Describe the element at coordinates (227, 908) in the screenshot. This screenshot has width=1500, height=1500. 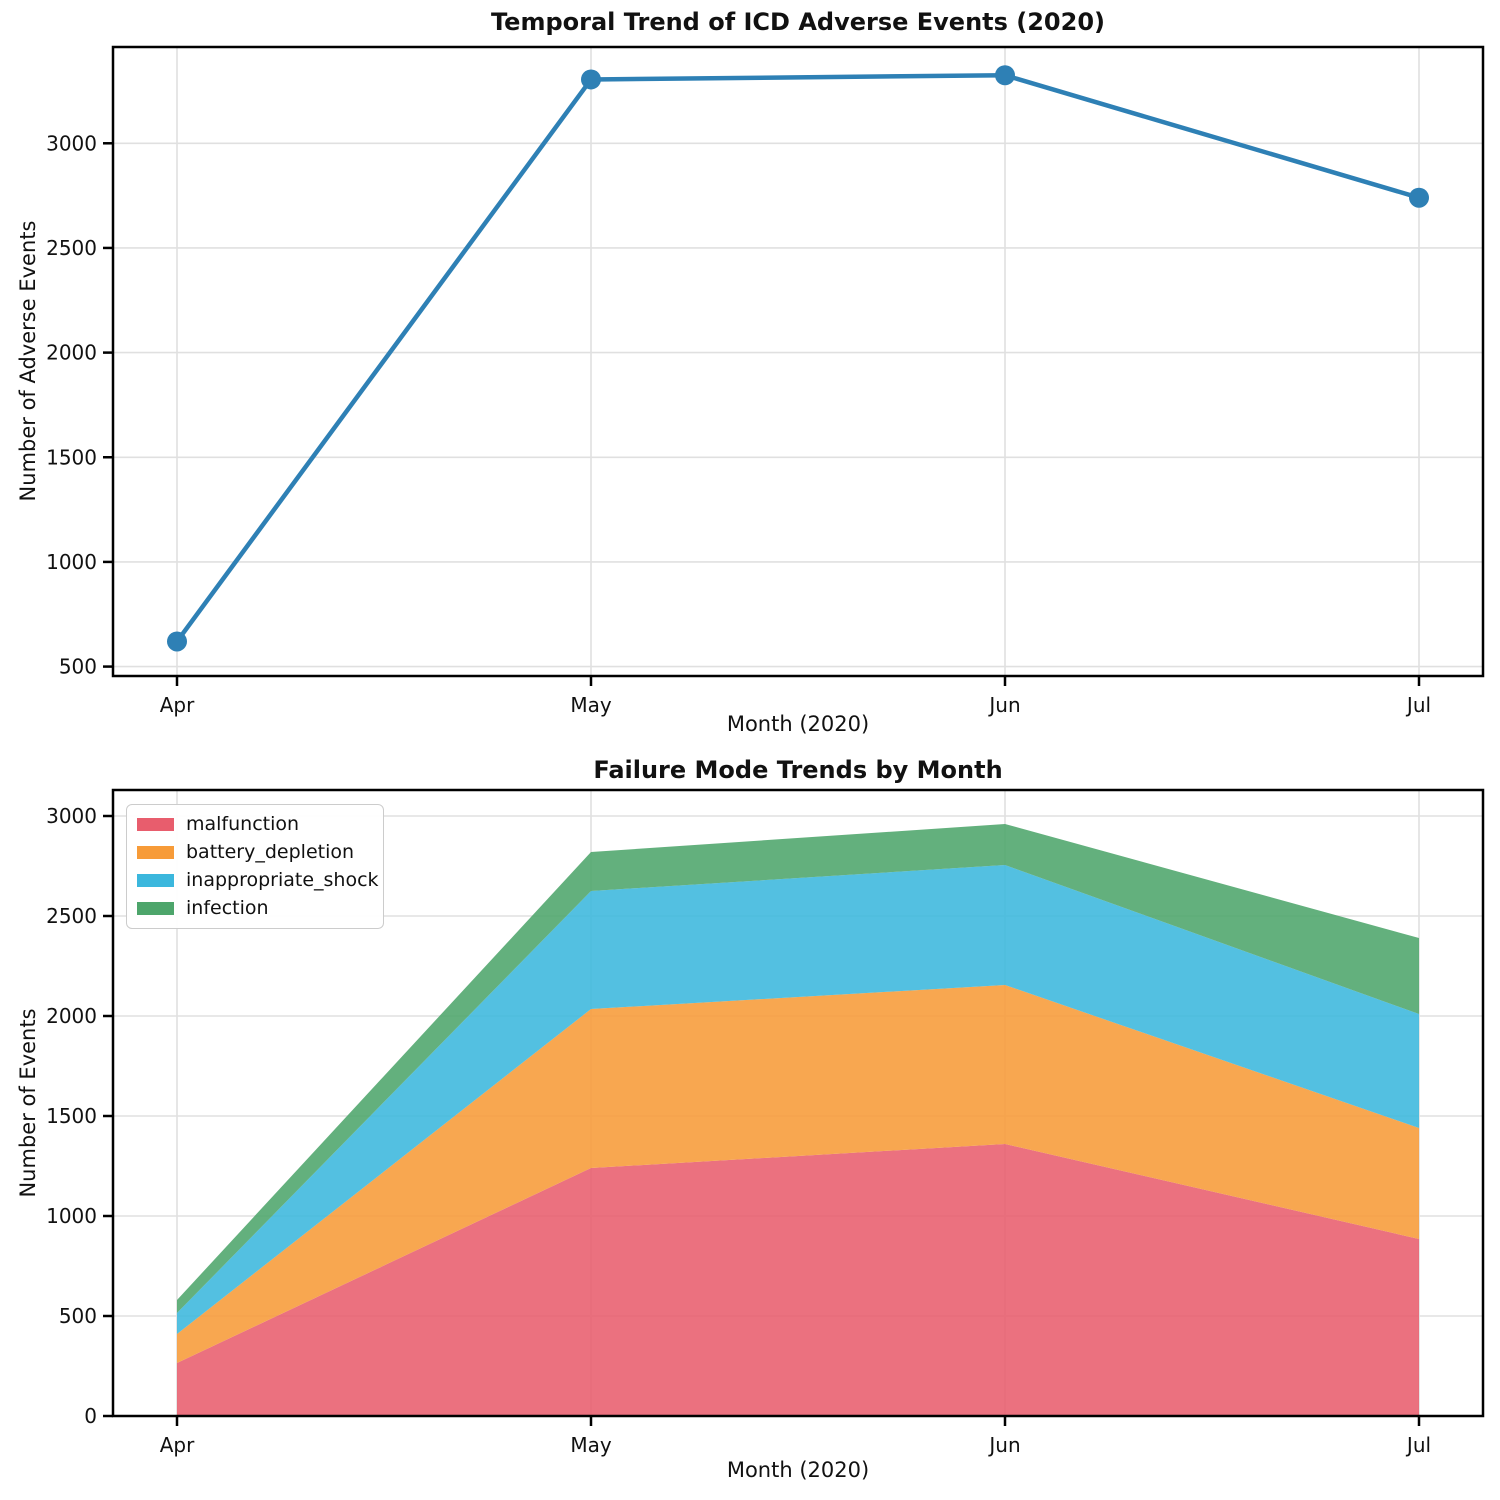
I see `legend-label: infection` at that location.